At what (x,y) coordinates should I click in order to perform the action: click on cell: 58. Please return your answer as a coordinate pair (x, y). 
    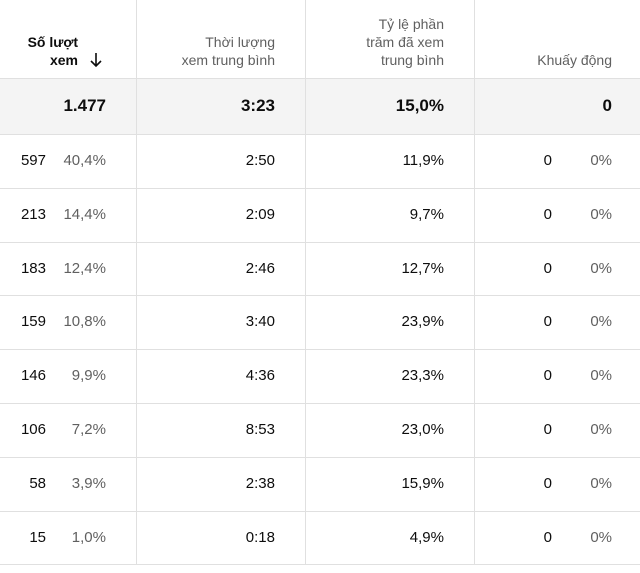
    Looking at the image, I should click on (37, 483).